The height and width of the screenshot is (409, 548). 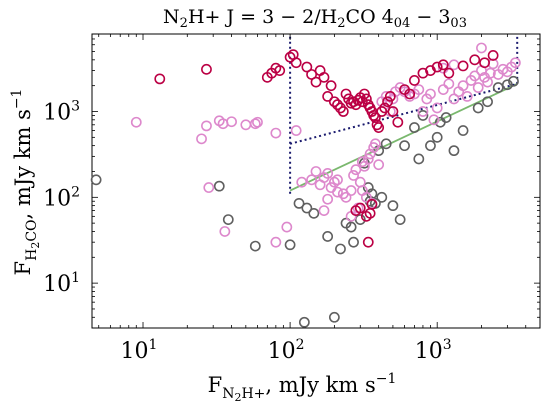 I want to click on x-tick-label: 101, so click(x=139, y=350).